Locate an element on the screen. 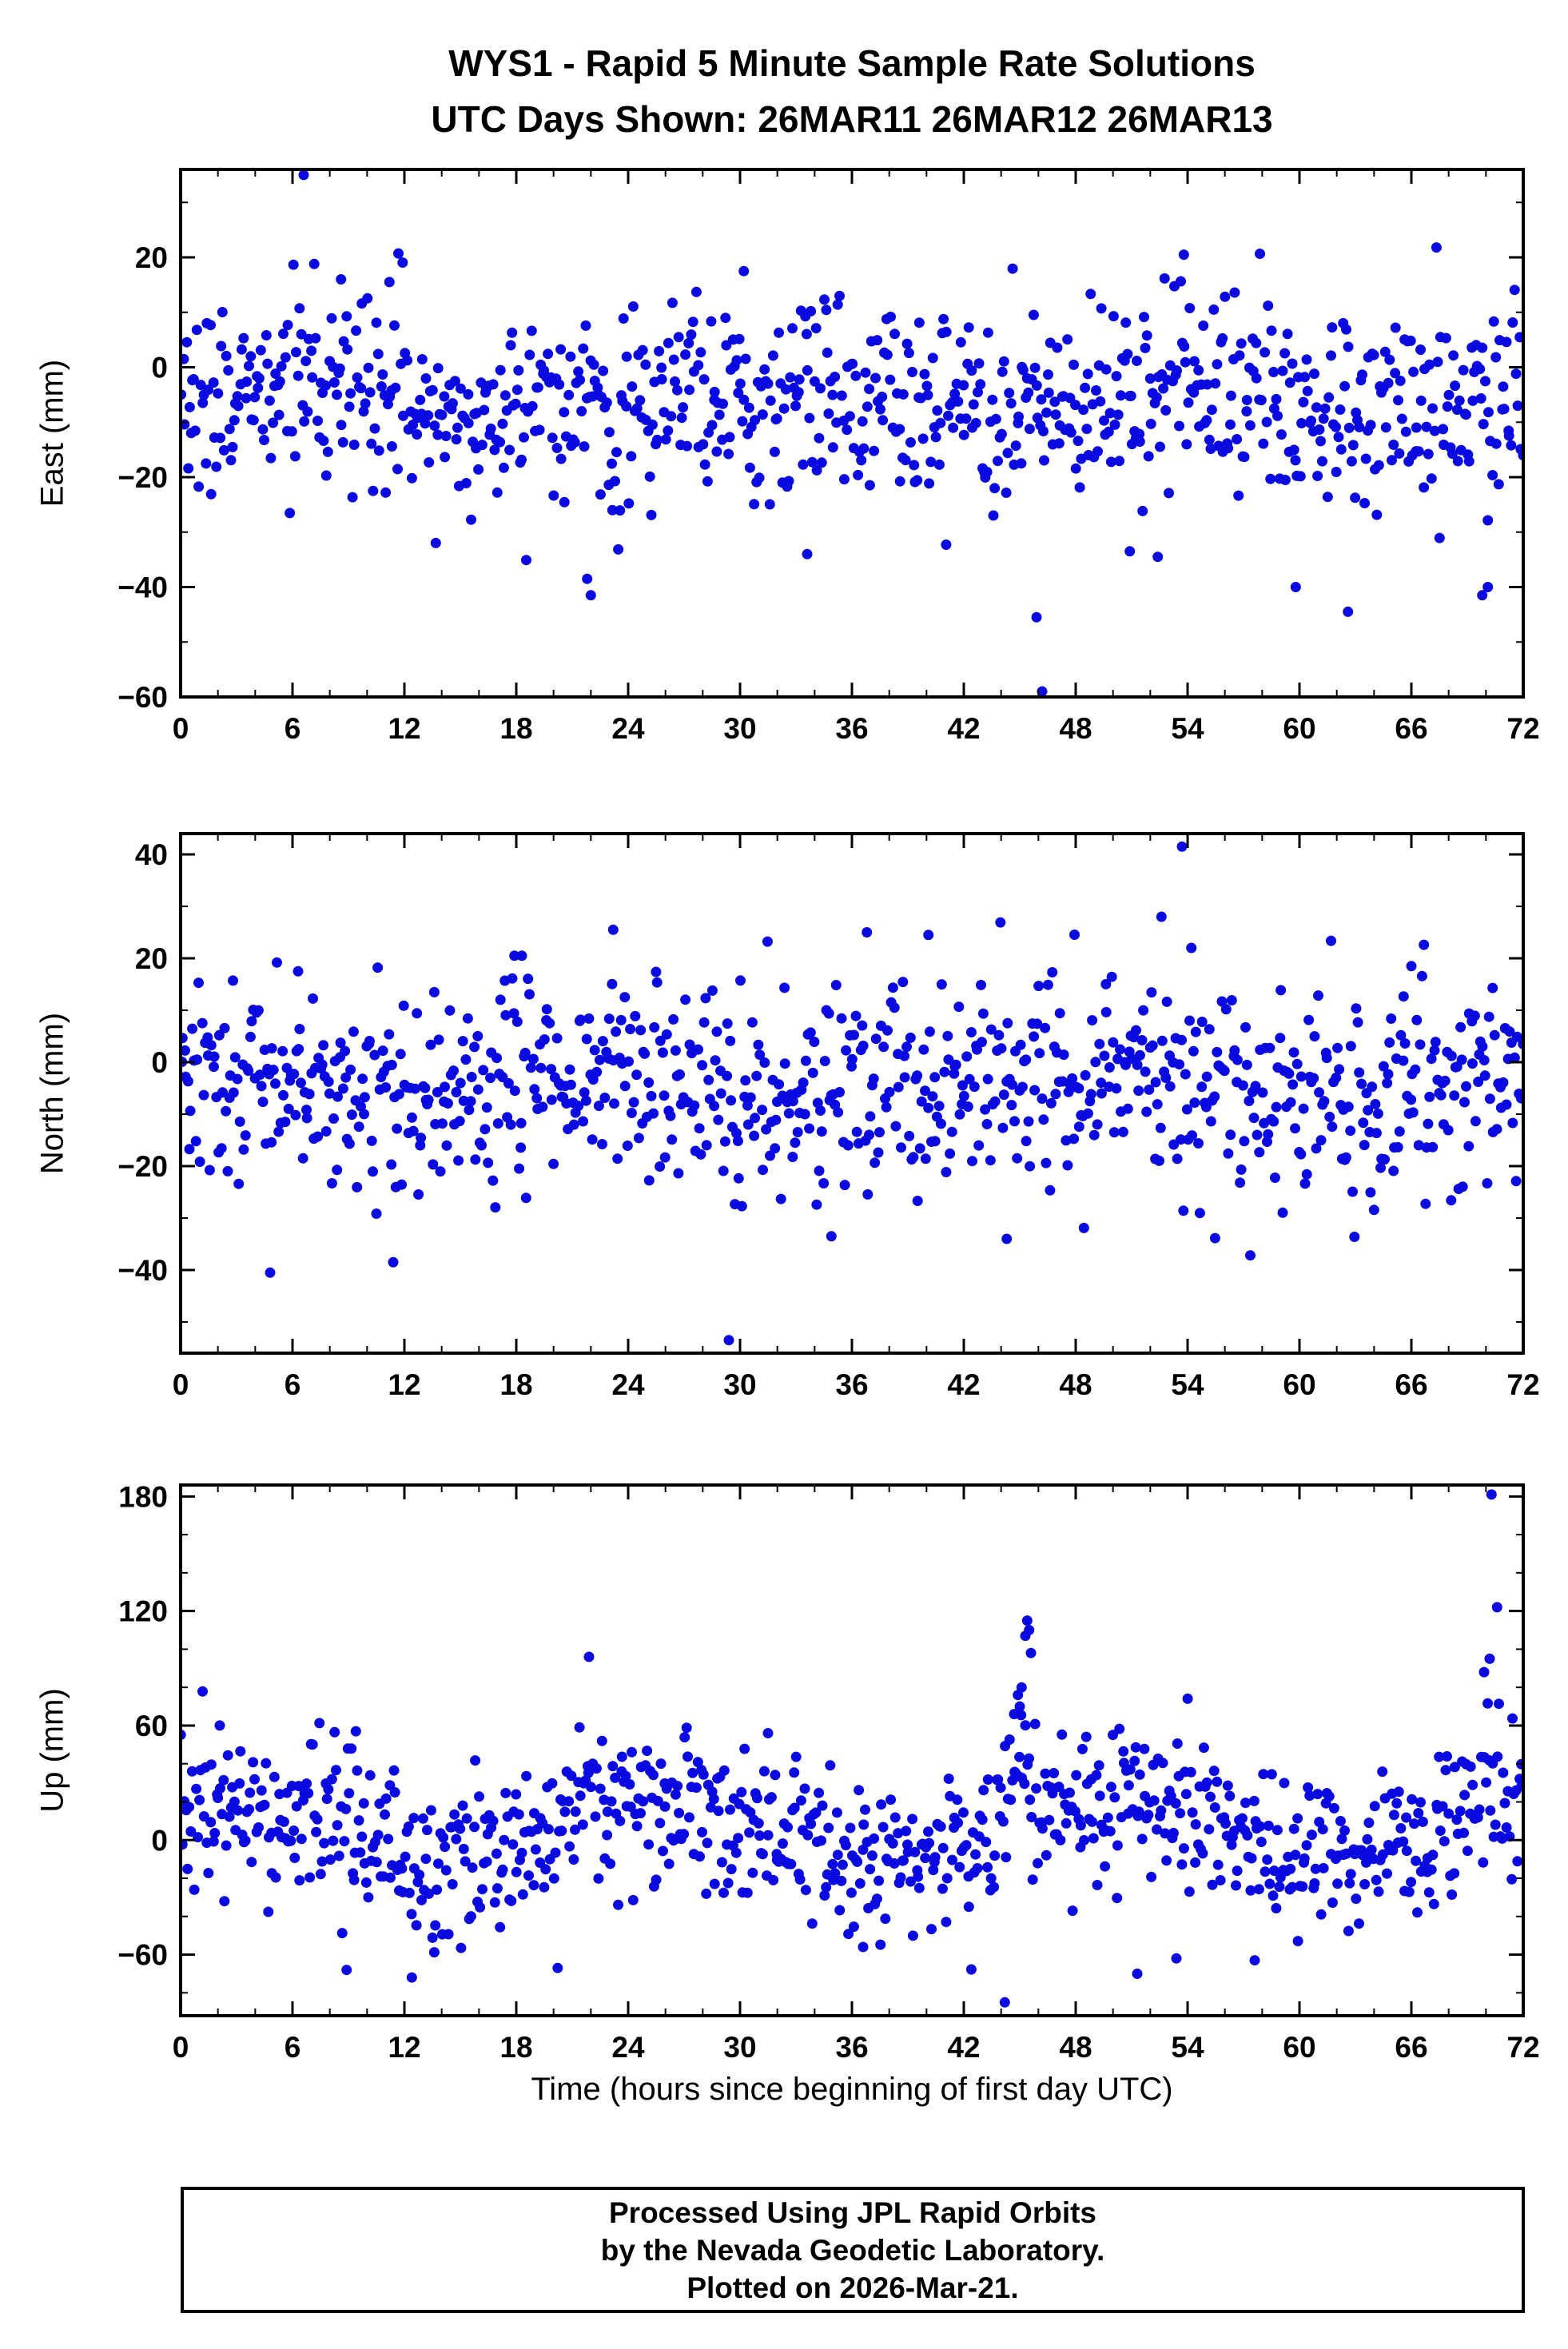 The width and height of the screenshot is (1568, 2349). svg-text: 40 is located at coordinates (151, 855).